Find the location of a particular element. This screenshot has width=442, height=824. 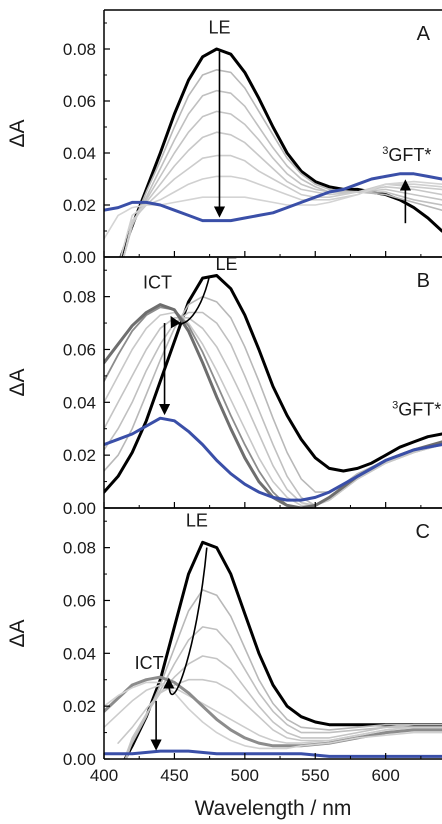

panel-label: A is located at coordinates (424, 34).